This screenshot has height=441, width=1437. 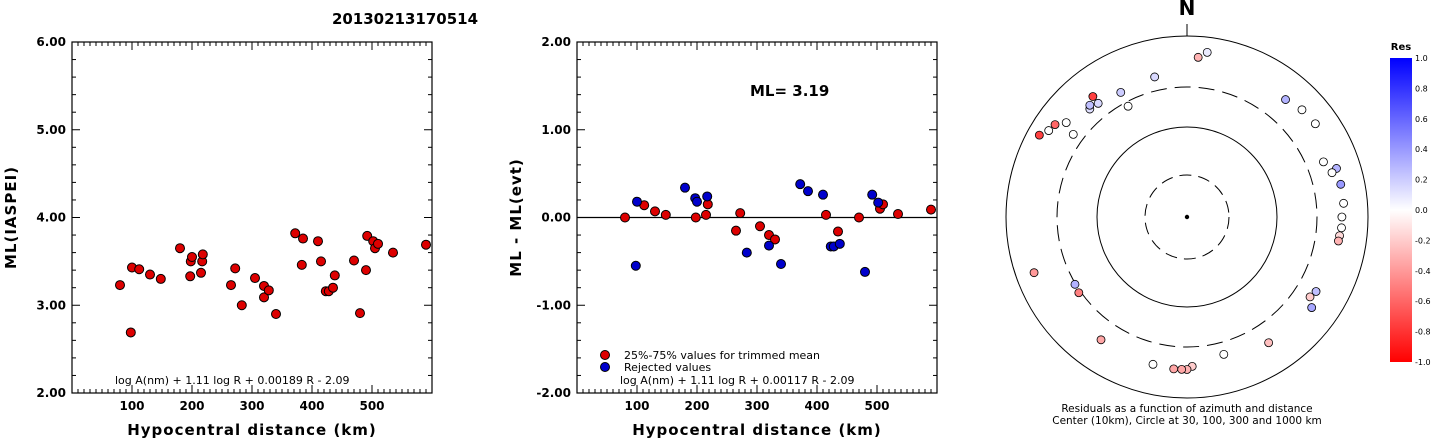 What do you see at coordinates (1421, 119) in the screenshot?
I see `colorbar-tick-label: 0.6` at bounding box center [1421, 119].